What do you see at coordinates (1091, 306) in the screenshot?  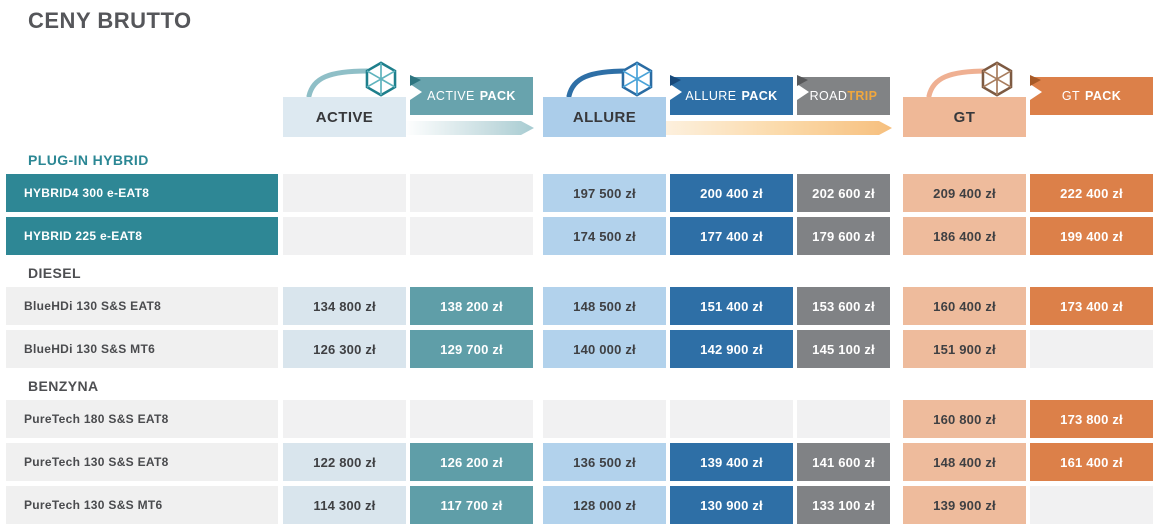 I see `price-cell-gt-pack: 173 400 zł` at bounding box center [1091, 306].